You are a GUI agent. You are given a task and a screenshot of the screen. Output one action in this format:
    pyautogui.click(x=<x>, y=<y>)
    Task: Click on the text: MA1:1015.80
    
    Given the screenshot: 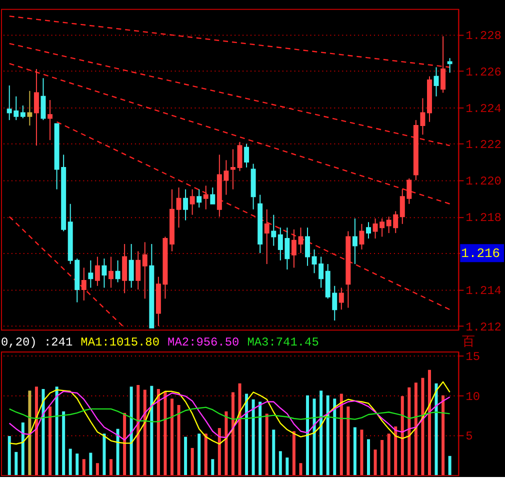 What is the action you would take?
    pyautogui.click(x=120, y=343)
    